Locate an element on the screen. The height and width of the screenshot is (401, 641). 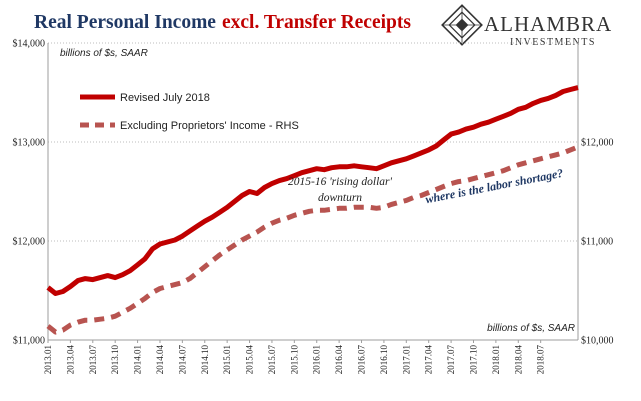
x-tick-label: 2014.01 is located at coordinates (138, 359).